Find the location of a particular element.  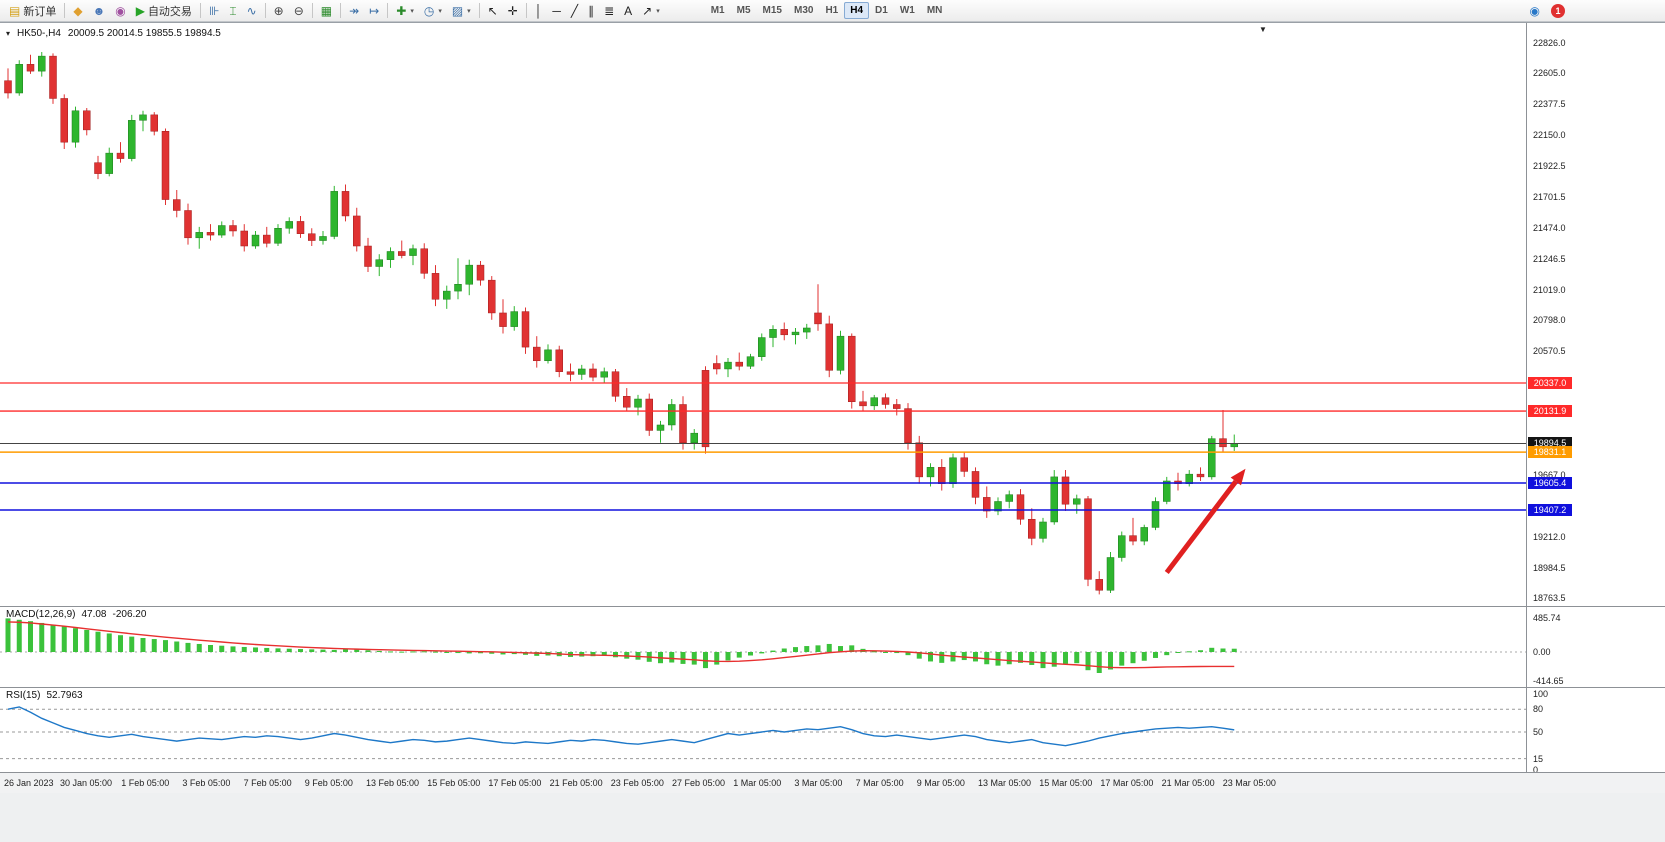

zoom-in-icon: ⊕ is located at coordinates (279, 11).